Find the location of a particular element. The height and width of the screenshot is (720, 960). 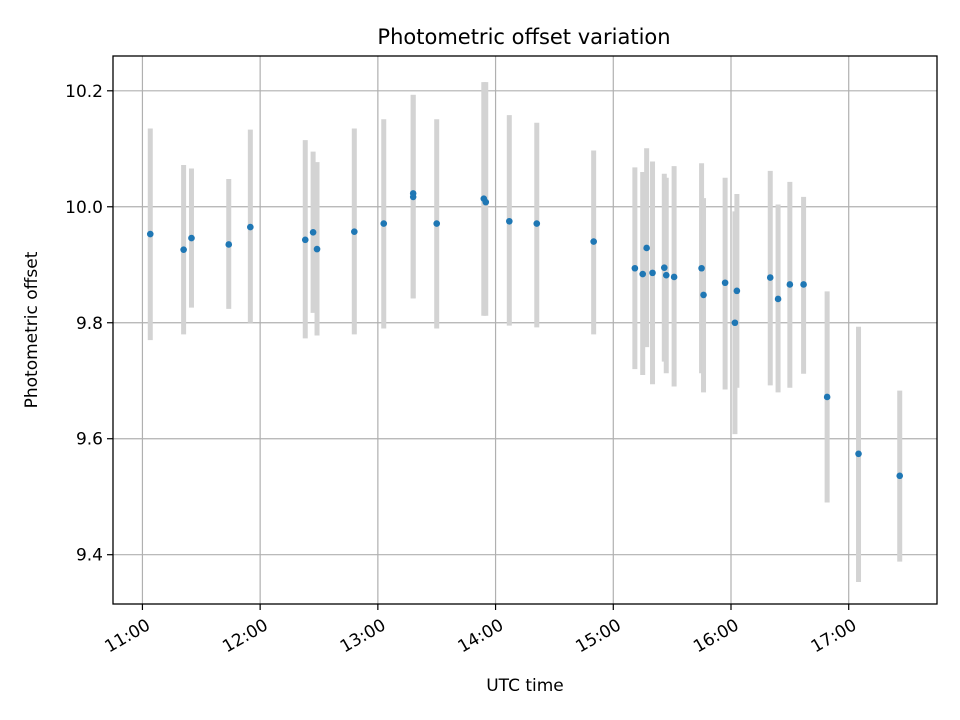

chart-title: Photometric offset variation is located at coordinates (523, 37).